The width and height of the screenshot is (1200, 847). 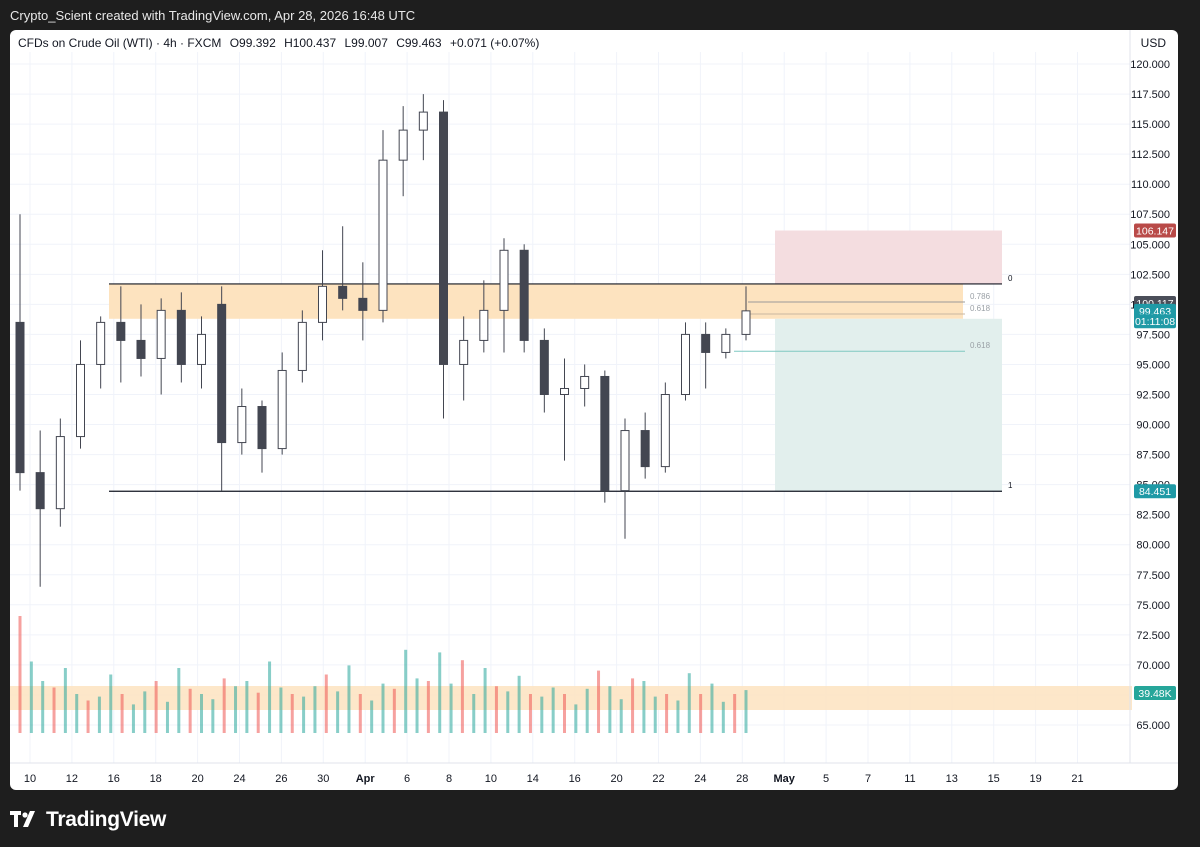 What do you see at coordinates (310, 43) in the screenshot?
I see `legend-high: H100.437` at bounding box center [310, 43].